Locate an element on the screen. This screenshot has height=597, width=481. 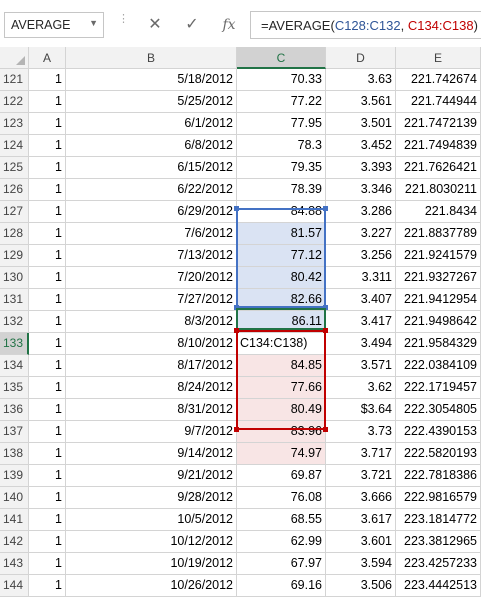
cell-c: 79.35 is located at coordinates (281, 168).